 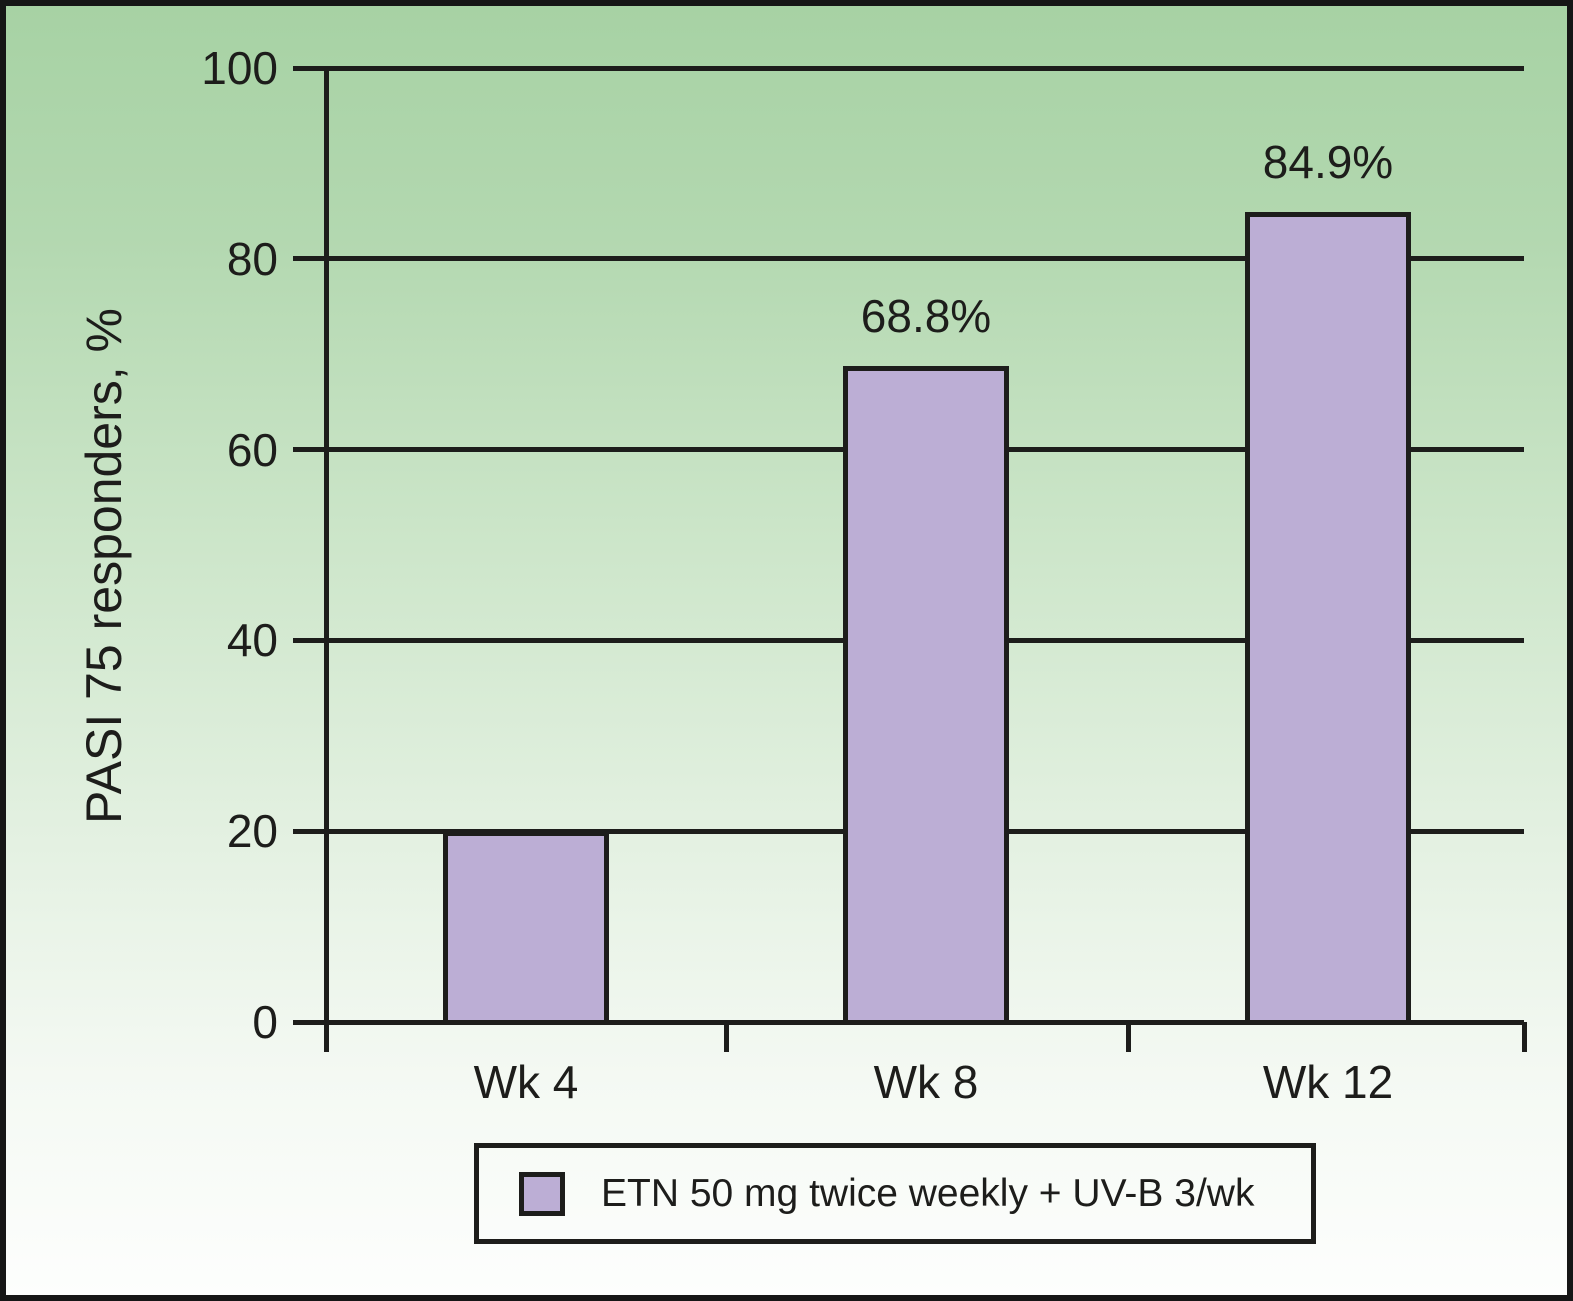 What do you see at coordinates (526, 1082) in the screenshot?
I see `x-category-label-wk-4: Wk 4` at bounding box center [526, 1082].